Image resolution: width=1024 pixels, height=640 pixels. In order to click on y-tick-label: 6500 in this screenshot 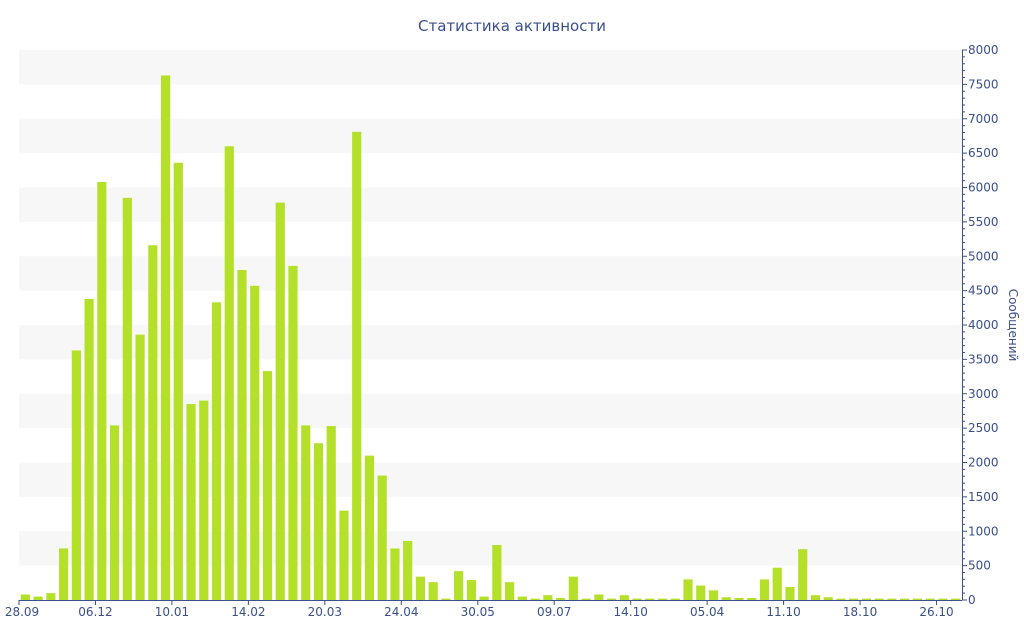, I will do `click(983, 153)`.